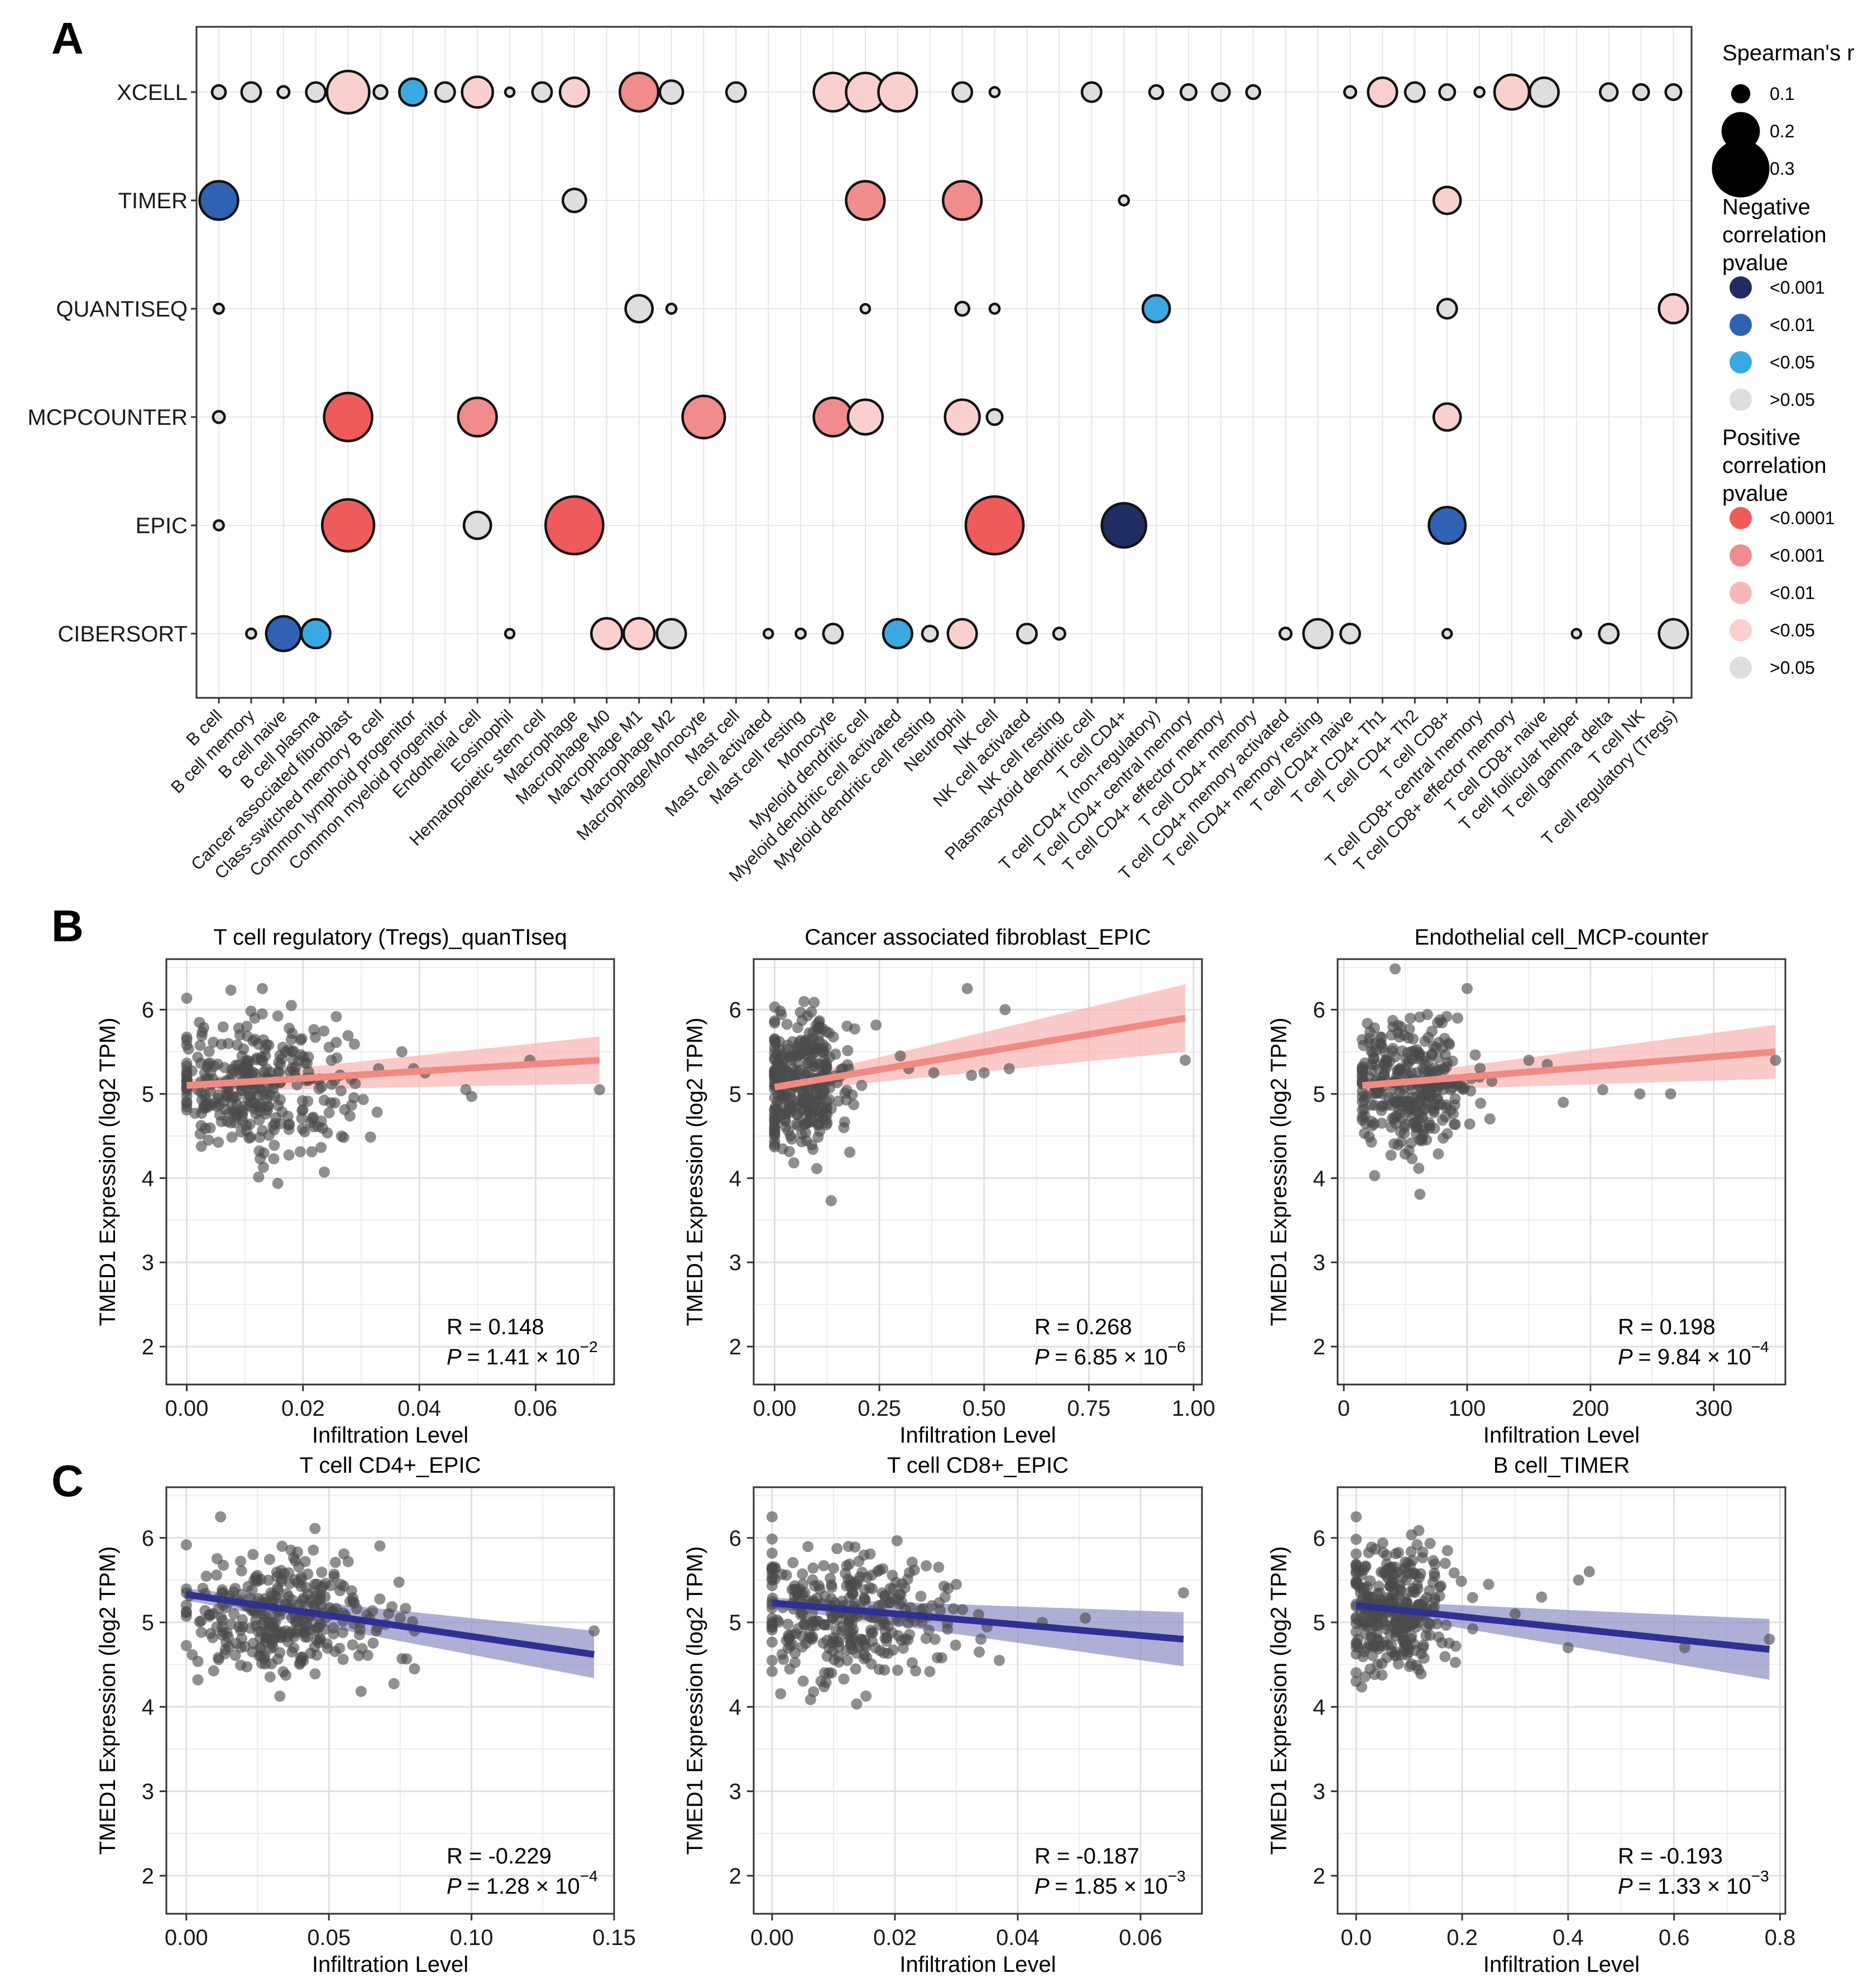 The width and height of the screenshot is (1873, 1988). Describe the element at coordinates (1177, 1876) in the screenshot. I see `p-exponent: −3` at that location.